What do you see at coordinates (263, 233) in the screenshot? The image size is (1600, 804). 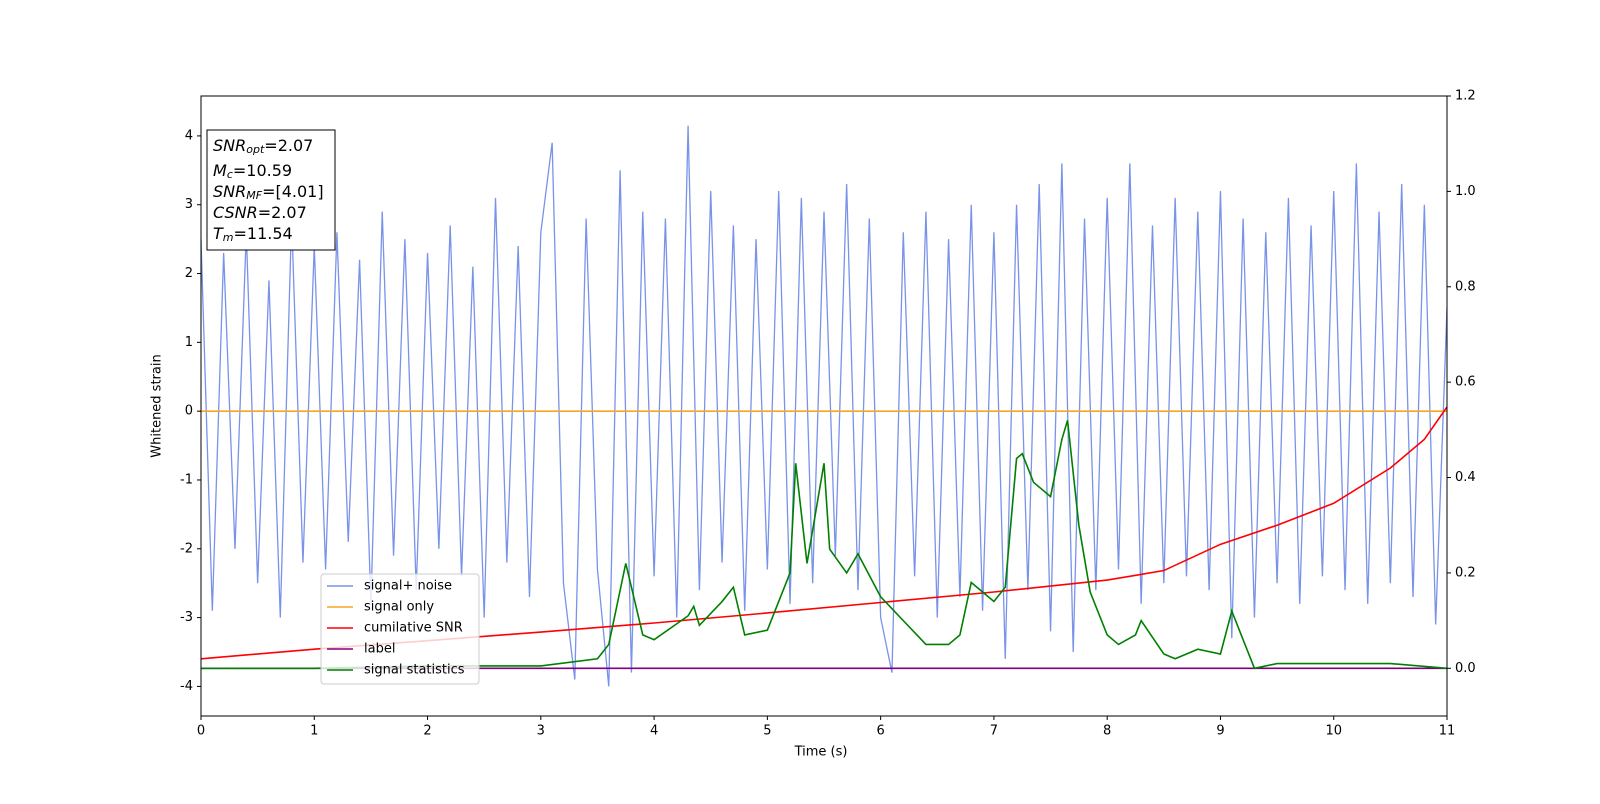 I see `annotation-text: =11.54` at bounding box center [263, 233].